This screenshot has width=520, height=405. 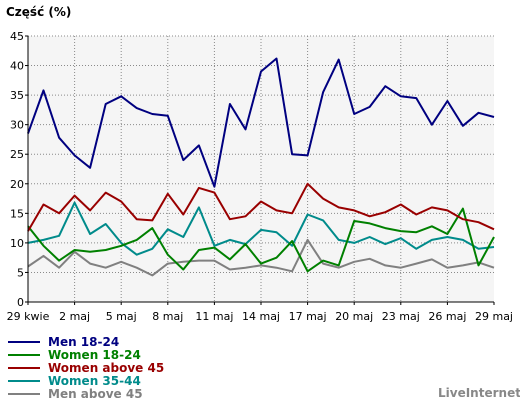 What do you see at coordinates (354, 316) in the screenshot?
I see `x-tick-label: 20 maj` at bounding box center [354, 316].